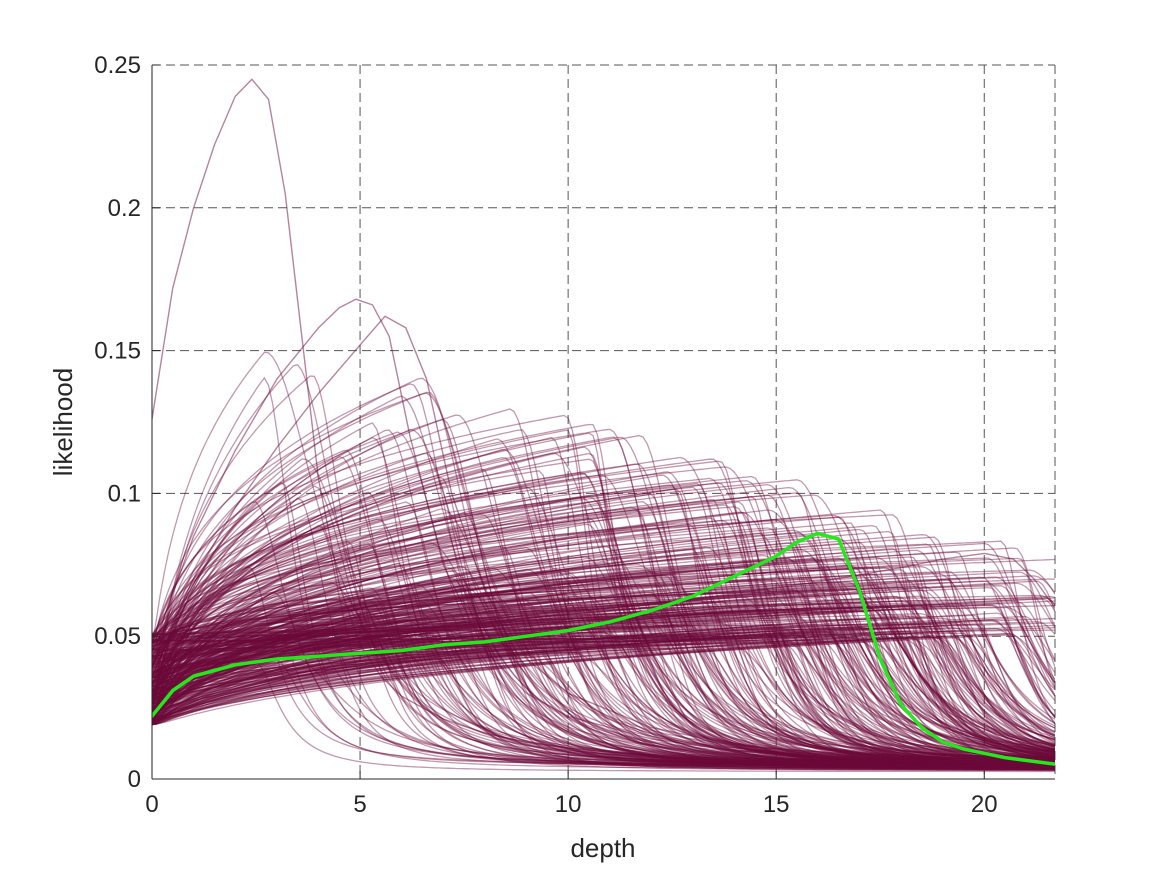 The image size is (1167, 875). Describe the element at coordinates (124, 208) in the screenshot. I see `y-tick-label: 0.2` at that location.